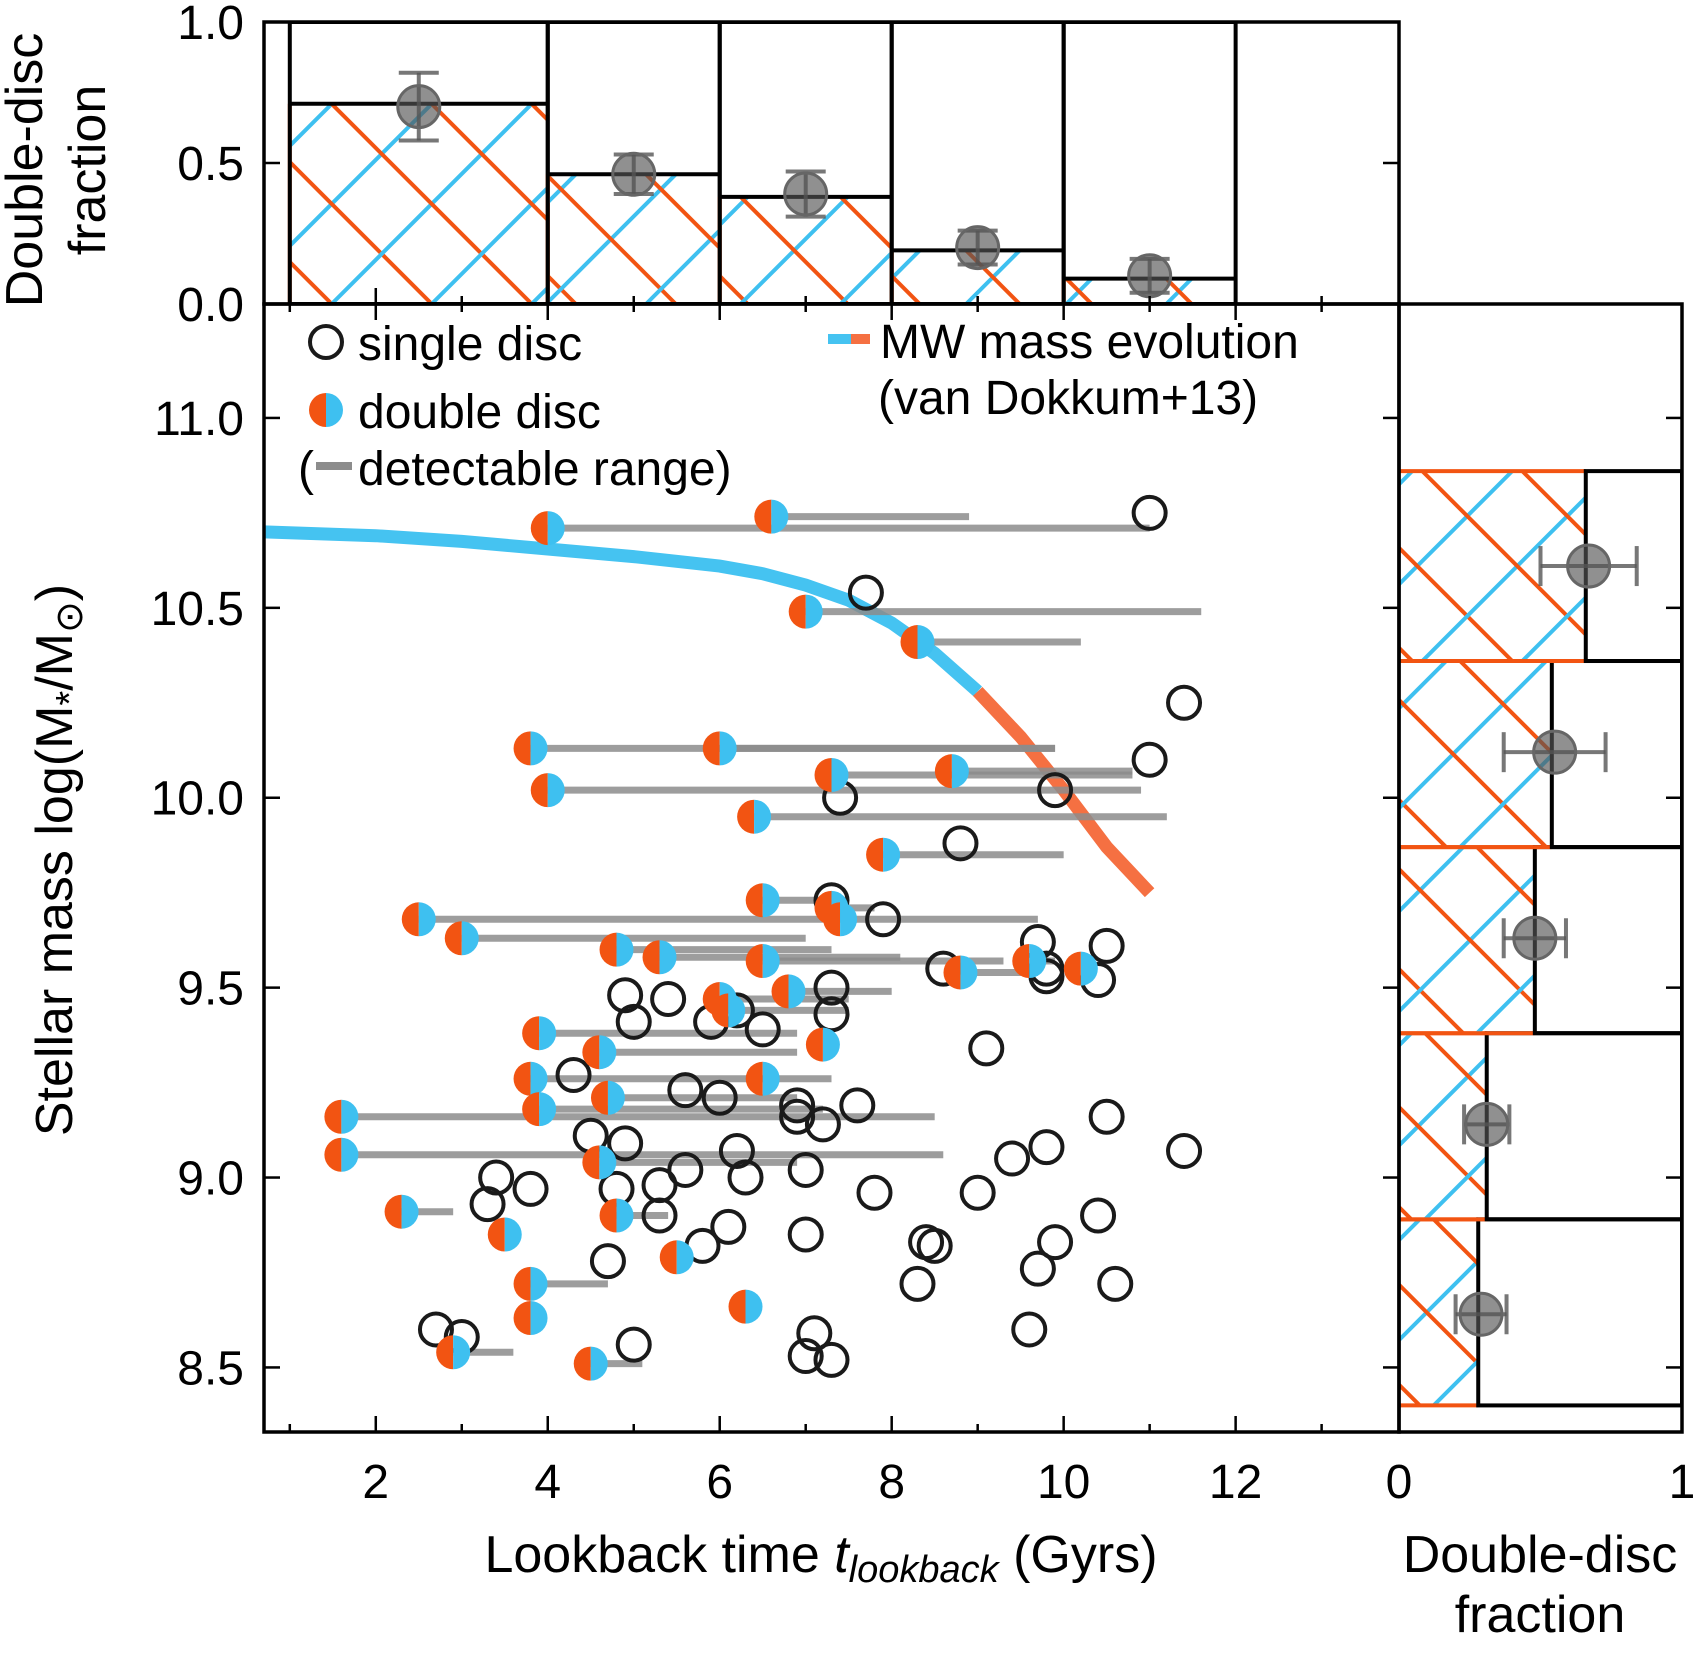 This screenshot has width=1693, height=1661. Describe the element at coordinates (58, 860) in the screenshot. I see `main-y-axis-label: Stellar mass log(M*/M⊙)` at that location.